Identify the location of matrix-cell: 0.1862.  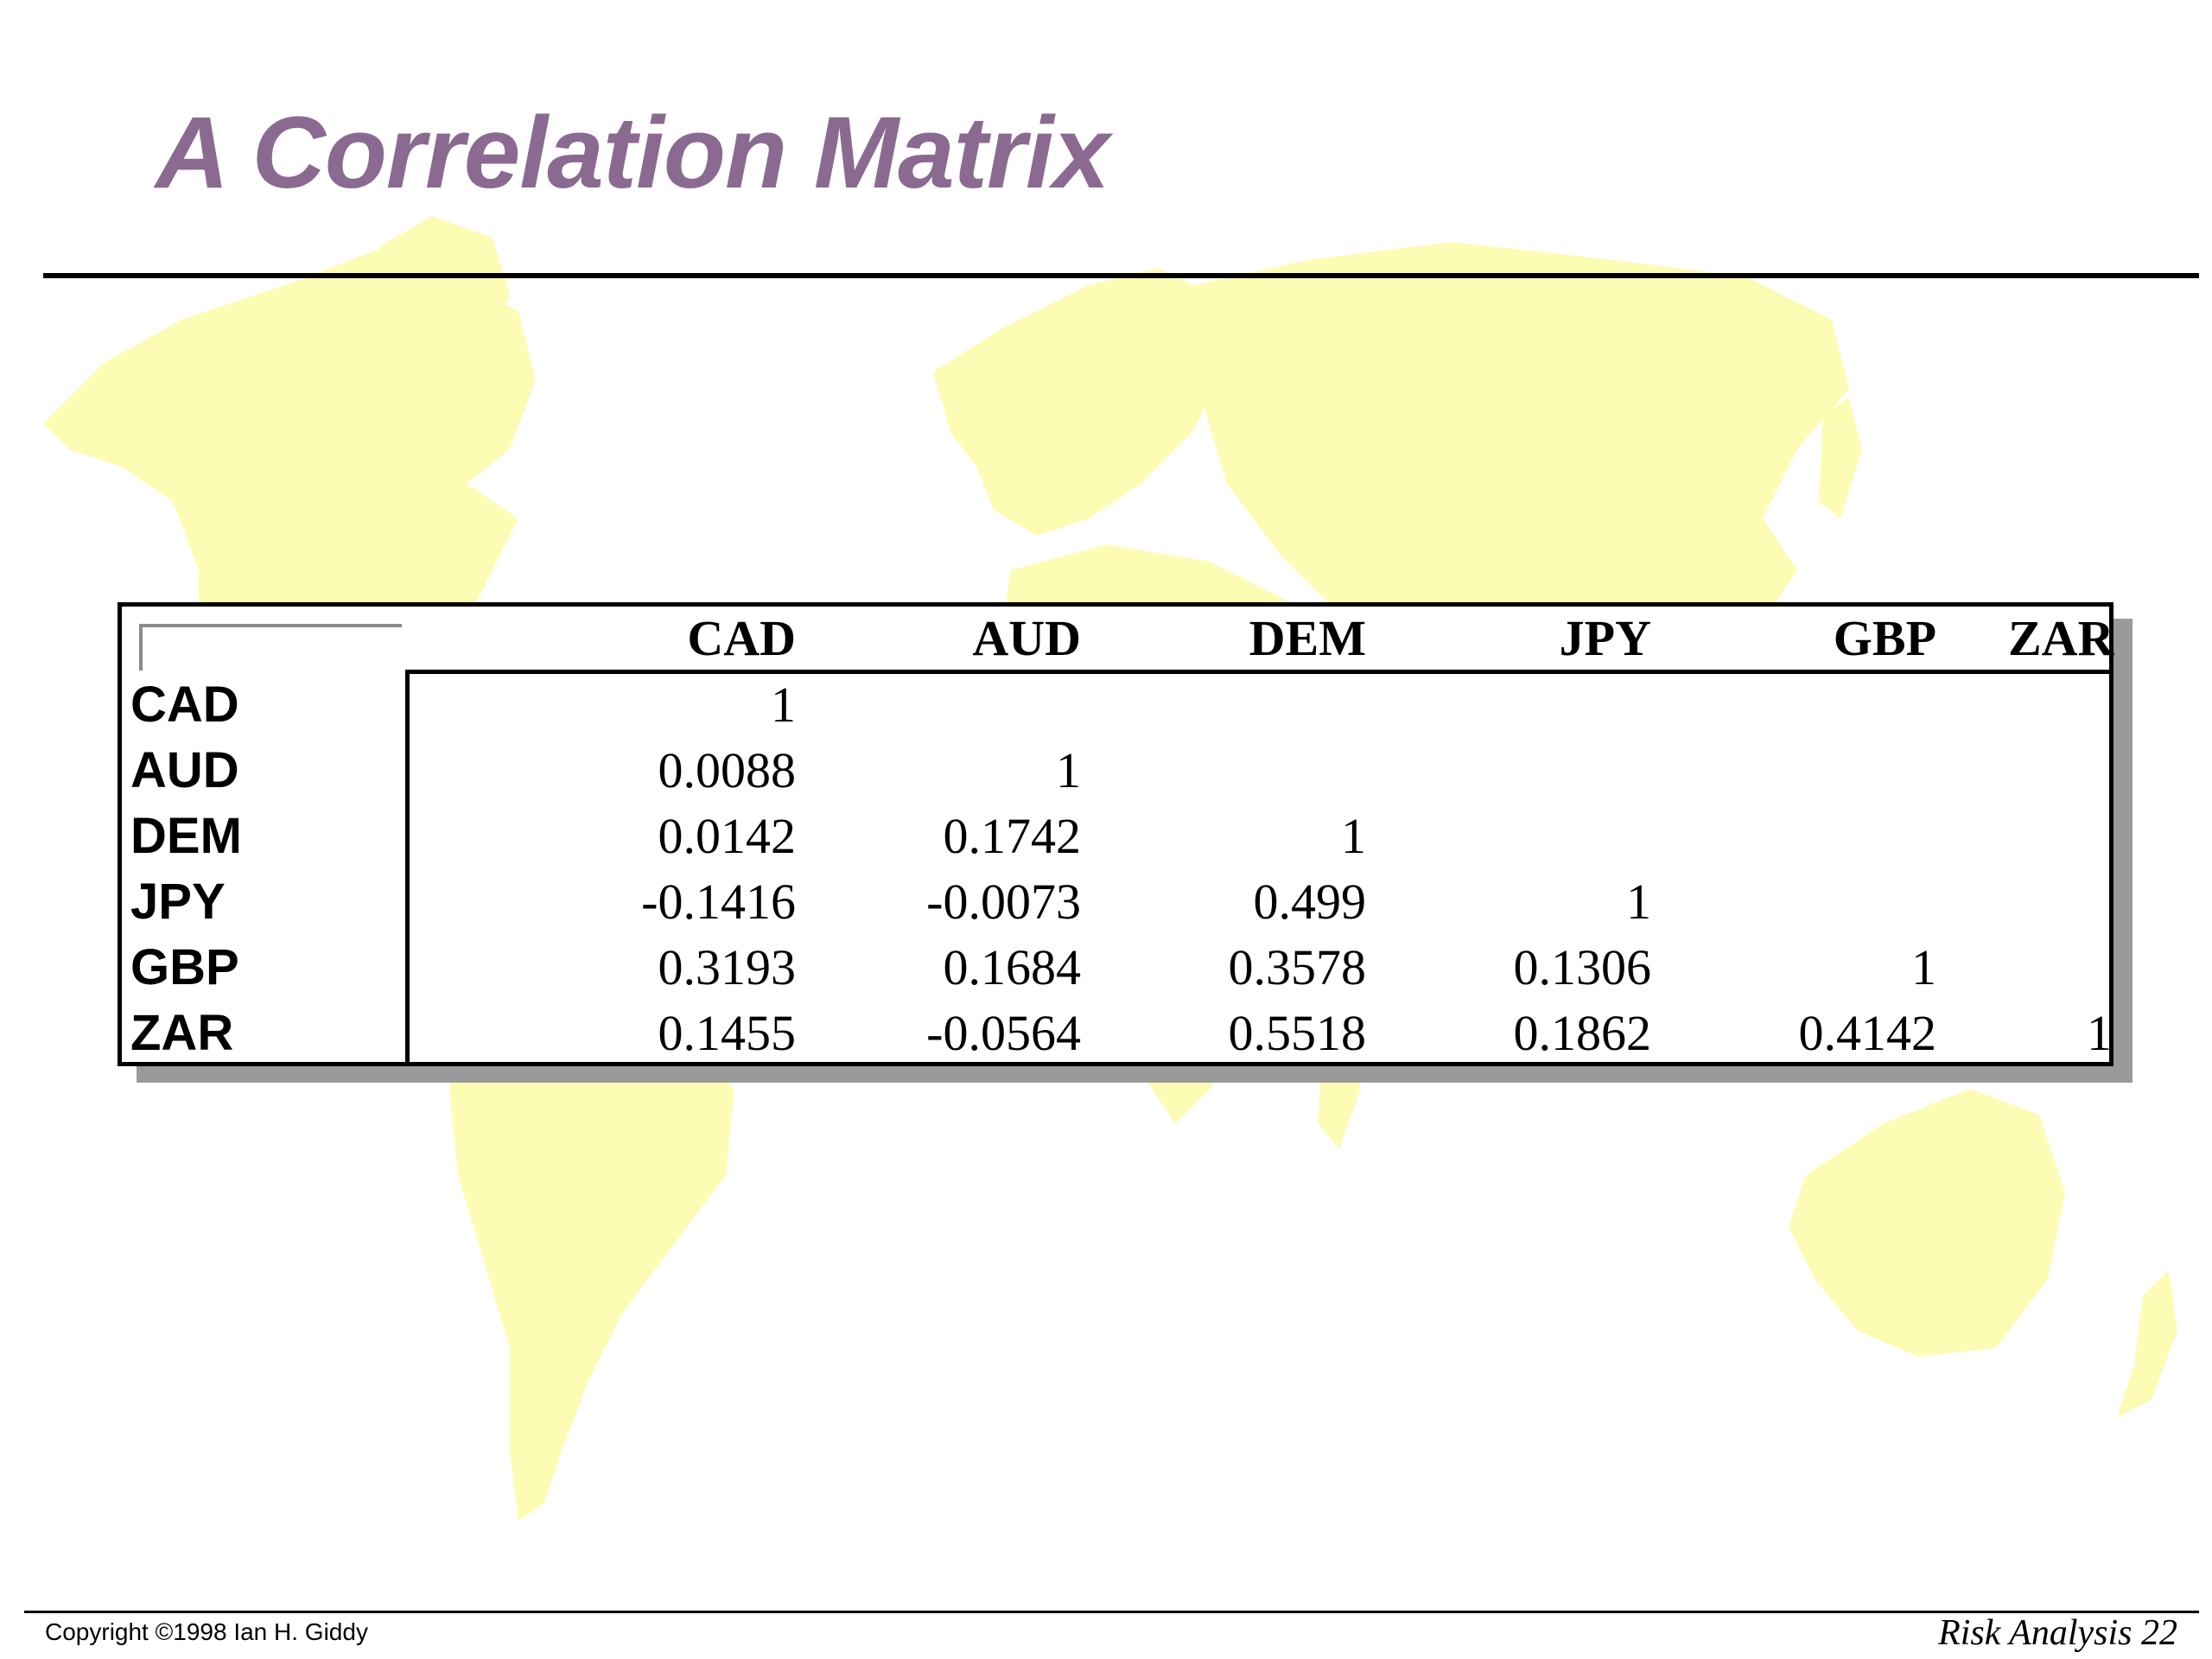
(1582, 1033).